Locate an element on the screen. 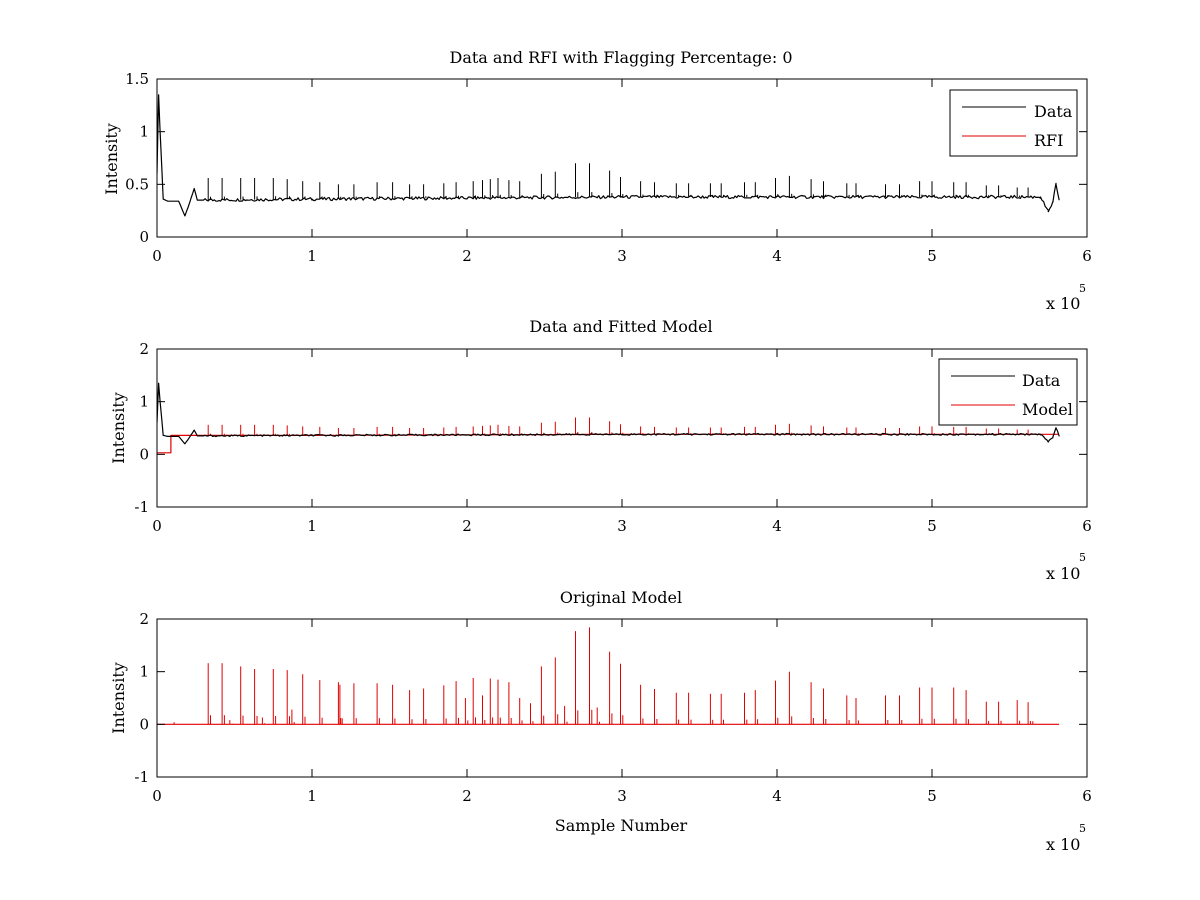 This screenshot has width=1200, height=900. series-data-line is located at coordinates (608, 413).